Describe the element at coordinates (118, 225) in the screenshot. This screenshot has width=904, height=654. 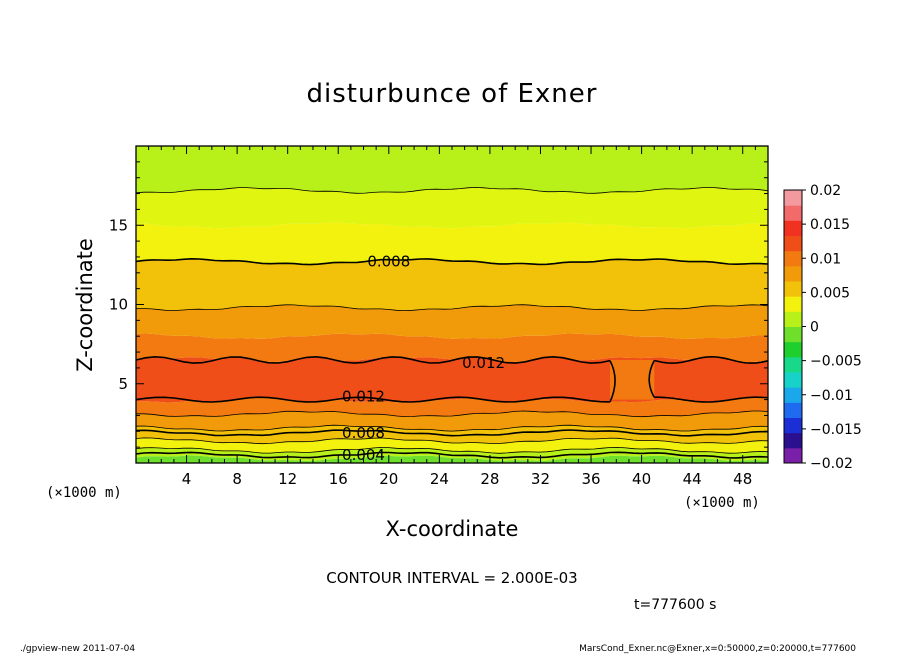
I see `y-tick-label: 15` at that location.